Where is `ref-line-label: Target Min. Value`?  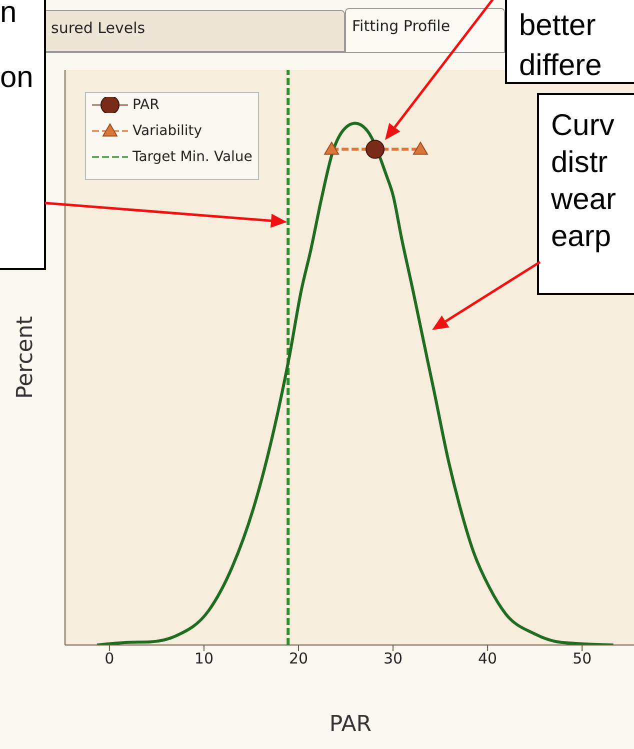
ref-line-label: Target Min. Value is located at coordinates (191, 158).